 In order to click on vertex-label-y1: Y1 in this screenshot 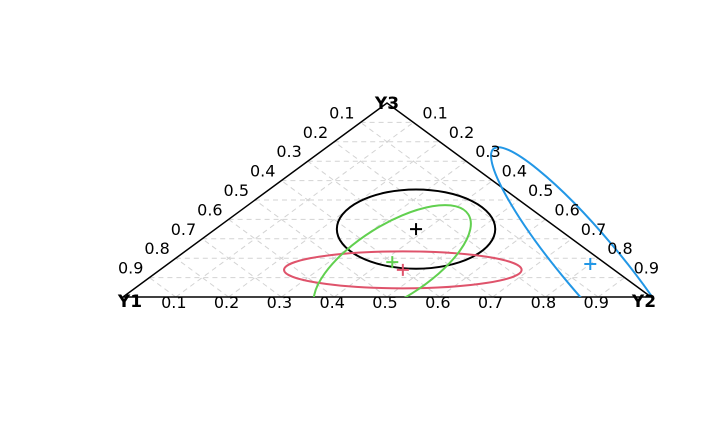, I will do `click(129, 302)`.